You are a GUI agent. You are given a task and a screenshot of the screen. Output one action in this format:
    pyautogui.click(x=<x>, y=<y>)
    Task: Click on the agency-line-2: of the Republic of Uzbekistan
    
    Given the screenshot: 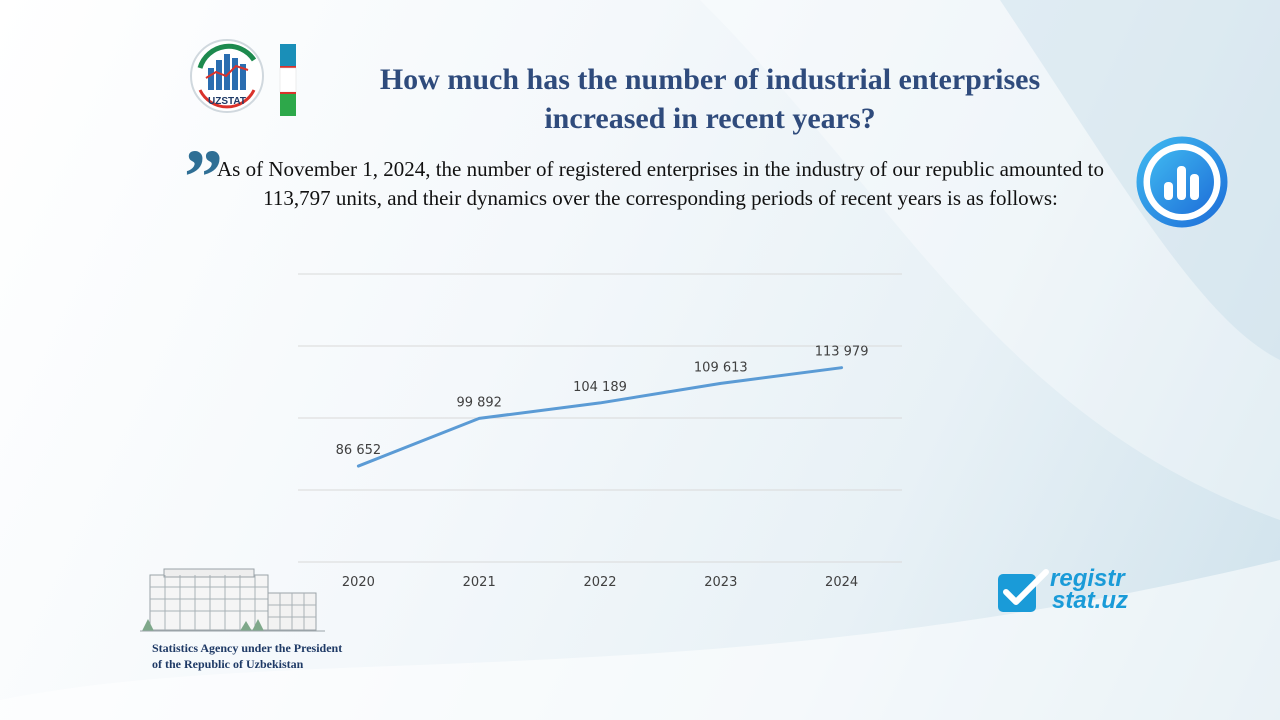 What is the action you would take?
    pyautogui.click(x=228, y=664)
    